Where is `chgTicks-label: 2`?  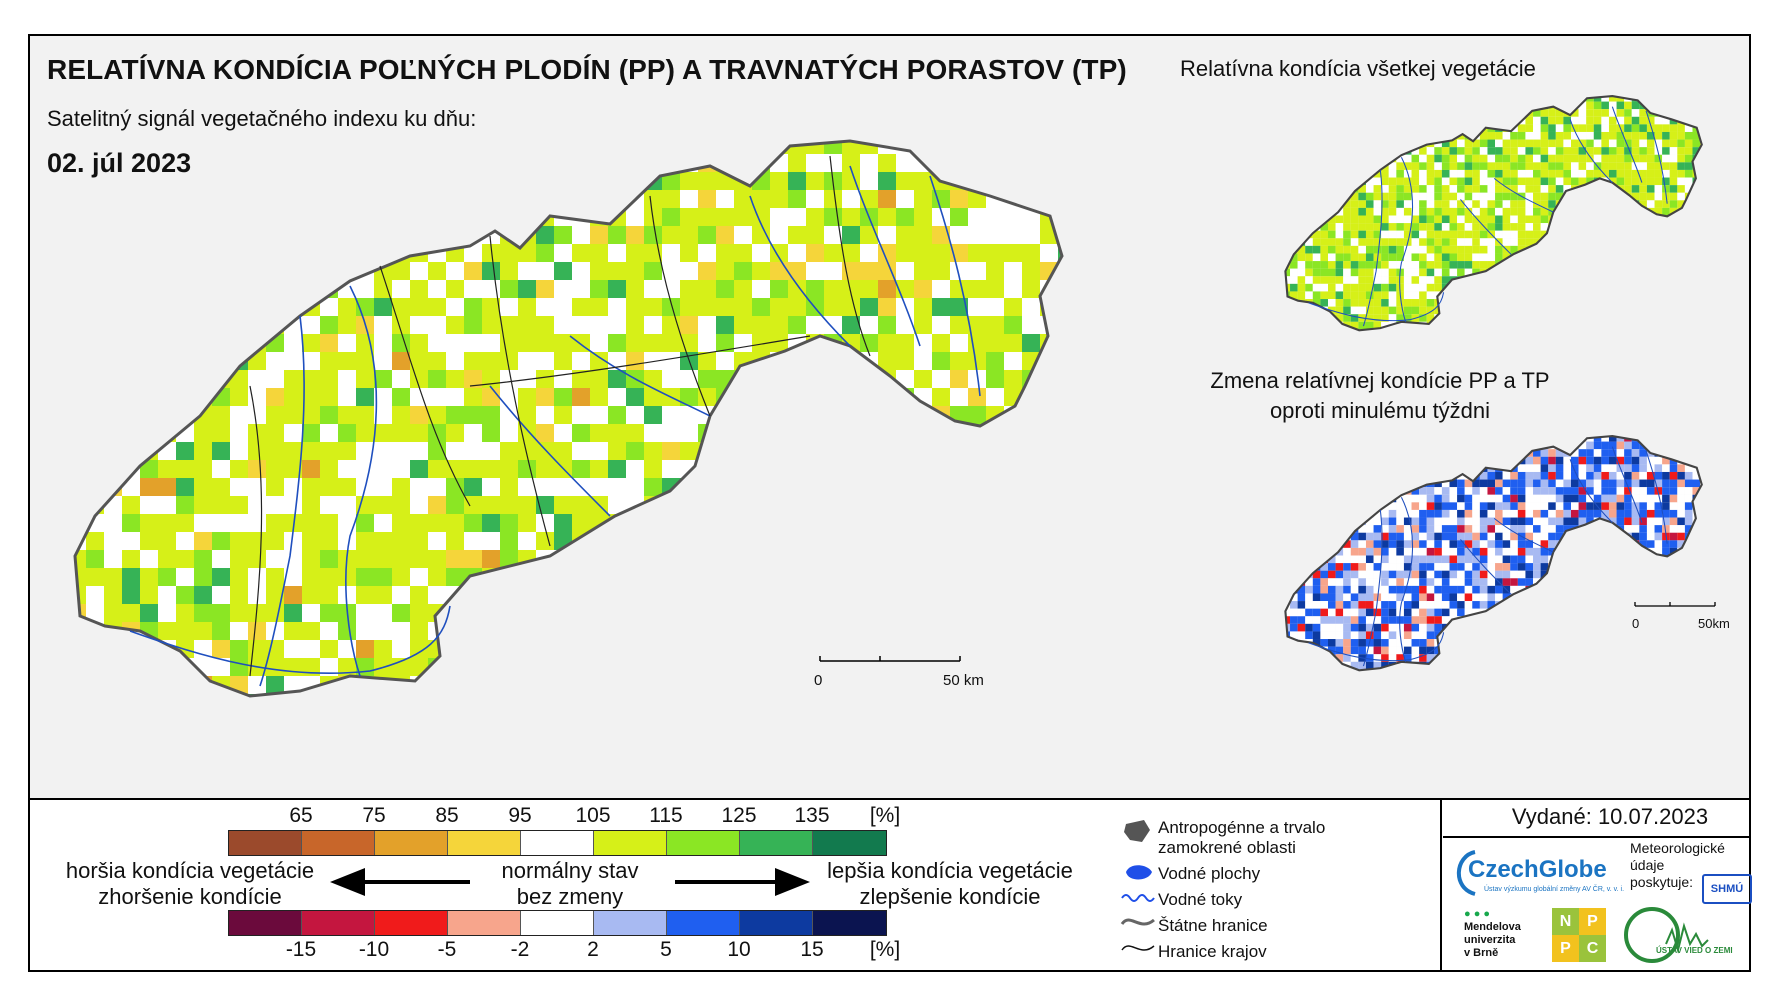 chgTicks-label: 2 is located at coordinates (593, 949).